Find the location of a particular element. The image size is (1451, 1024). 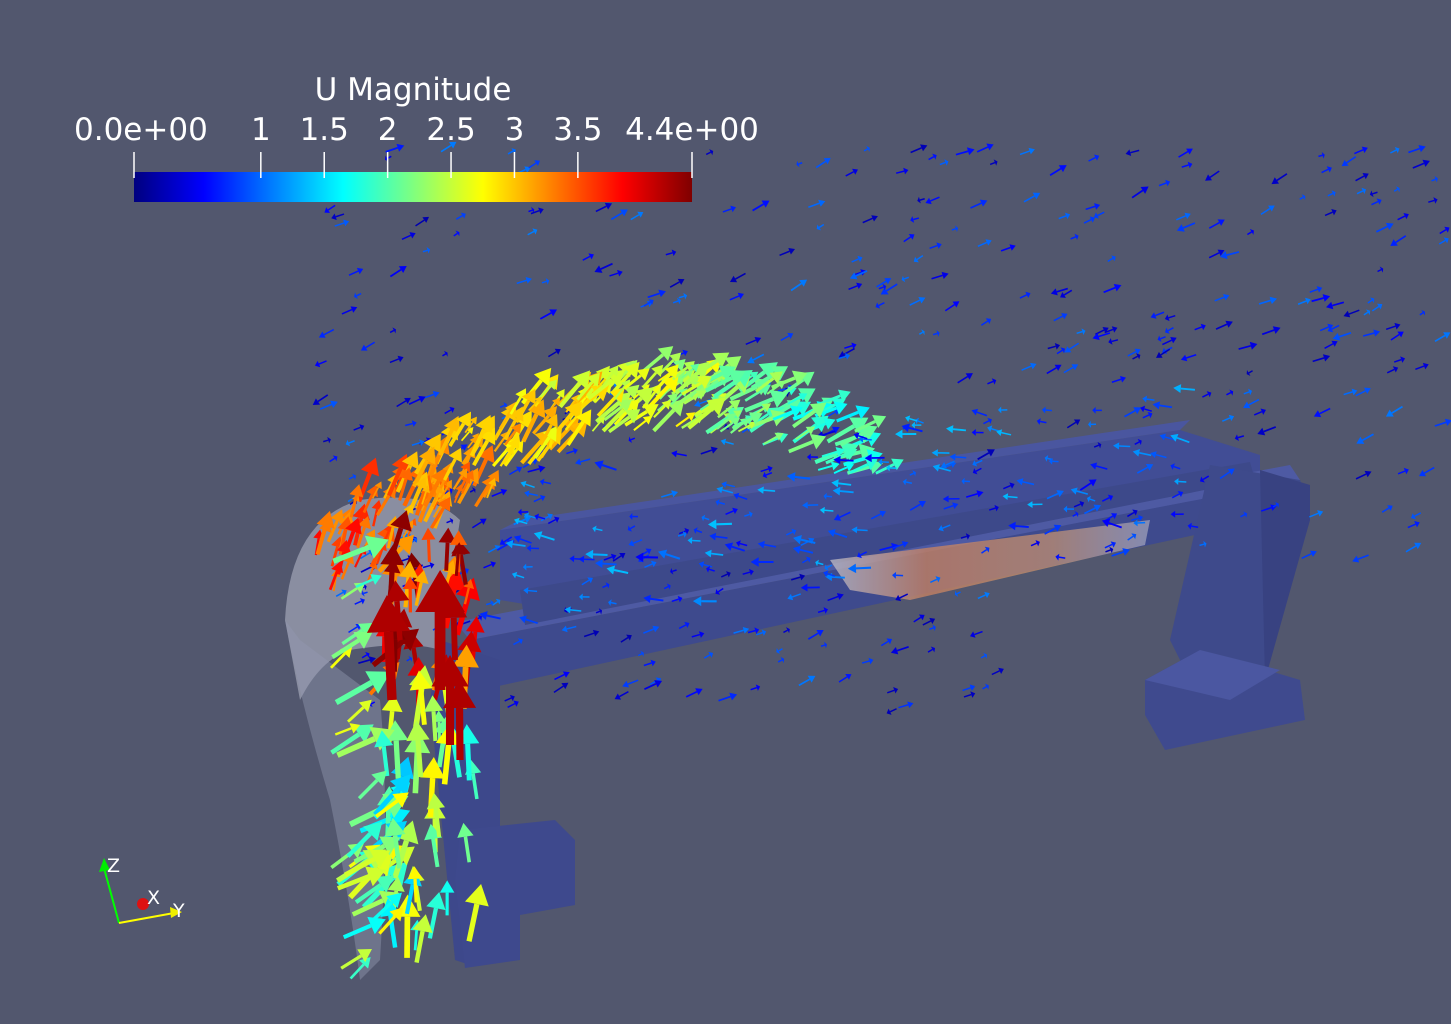

scalar-bar is located at coordinates (413, 177).